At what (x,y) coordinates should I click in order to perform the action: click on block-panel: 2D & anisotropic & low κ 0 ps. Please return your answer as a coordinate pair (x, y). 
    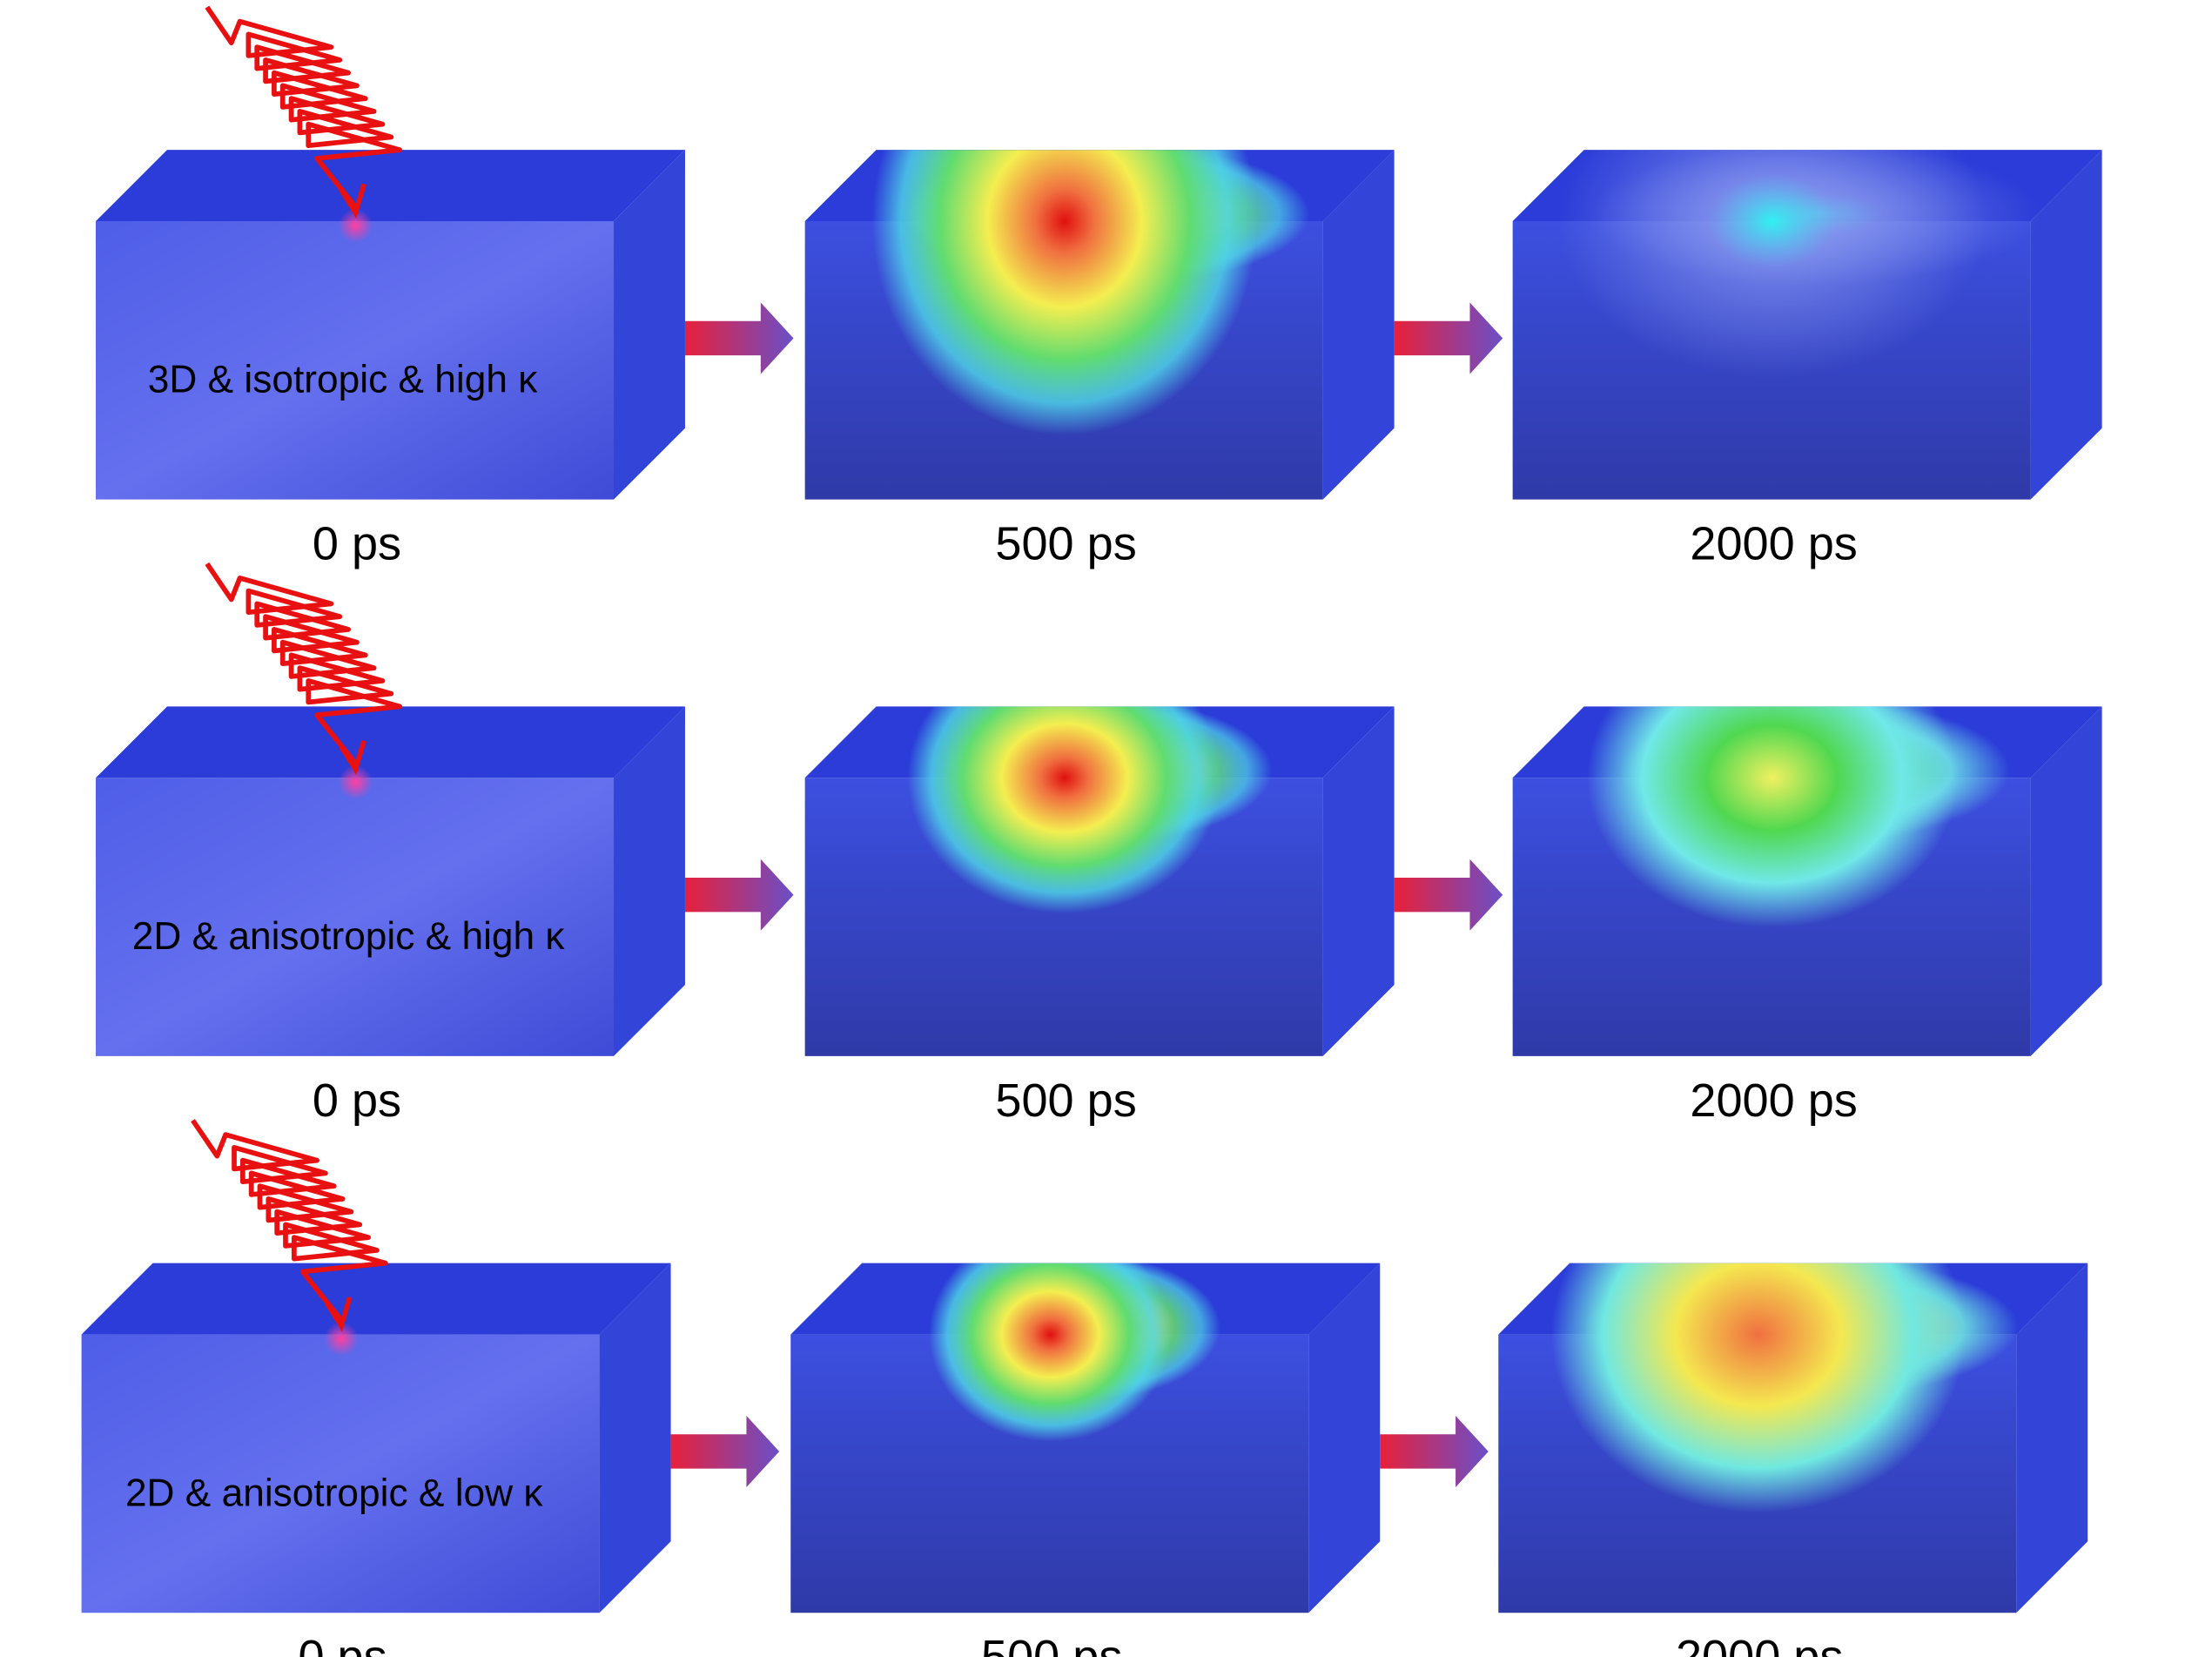
    Looking at the image, I should click on (430, 1388).